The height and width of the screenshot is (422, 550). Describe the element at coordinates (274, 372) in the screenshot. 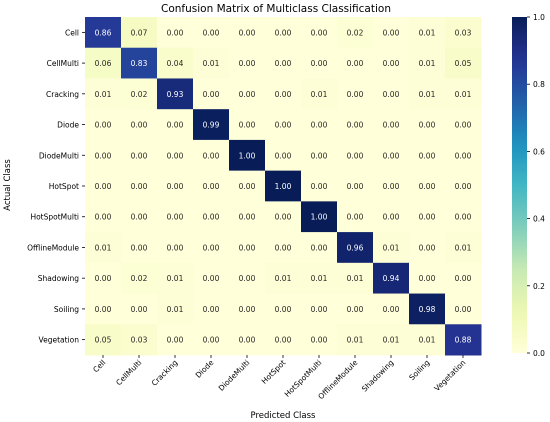

I see `column-tick-label: HotSpot` at that location.